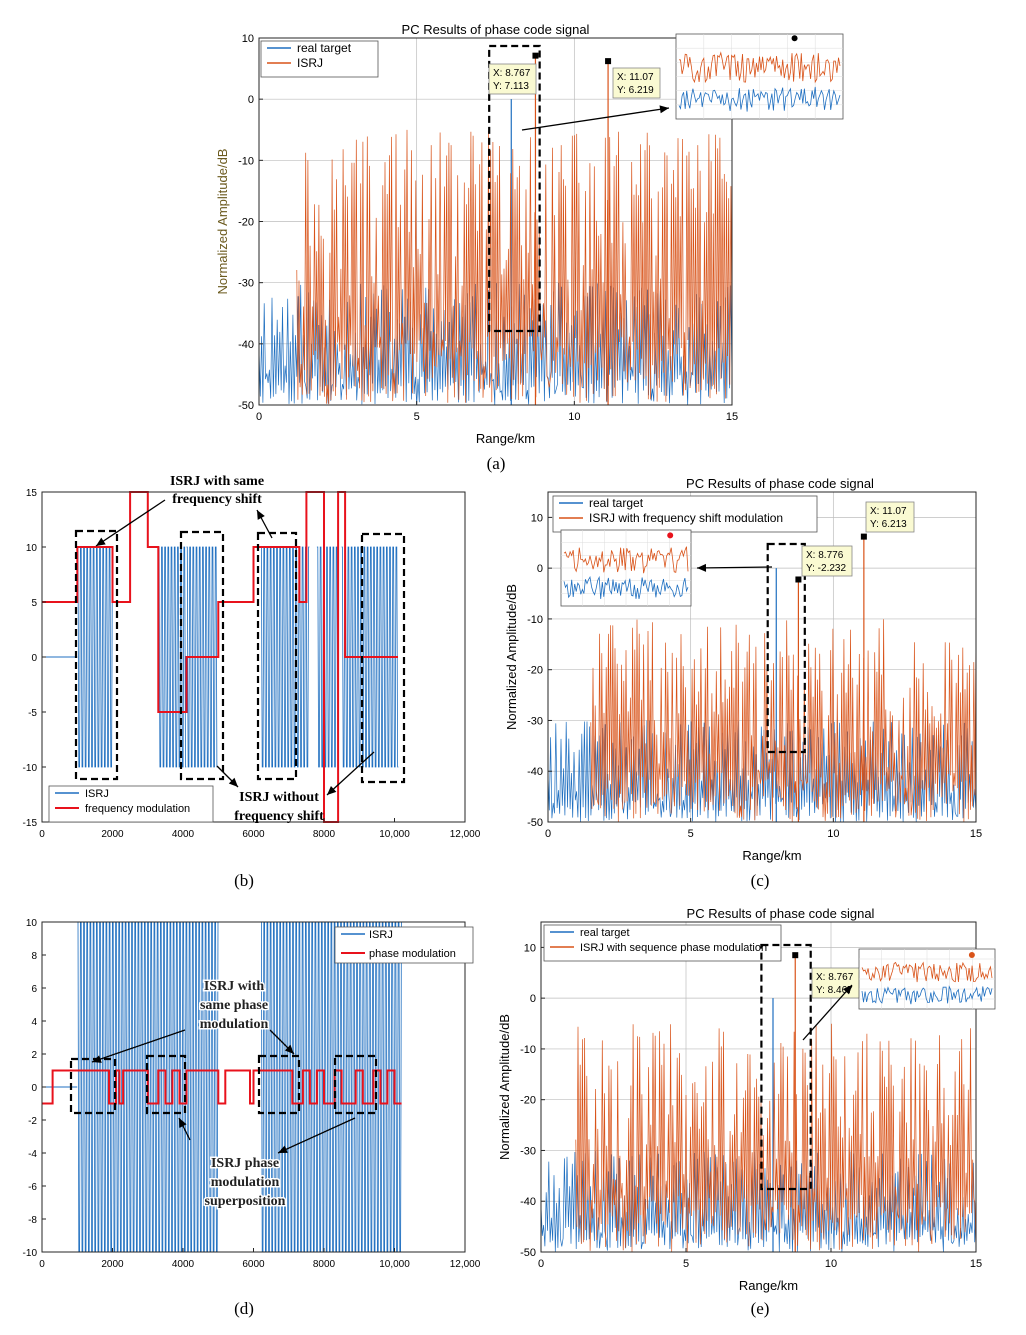 This screenshot has width=1026, height=1335. What do you see at coordinates (244, 880) in the screenshot?
I see `caption-b: (b)` at bounding box center [244, 880].